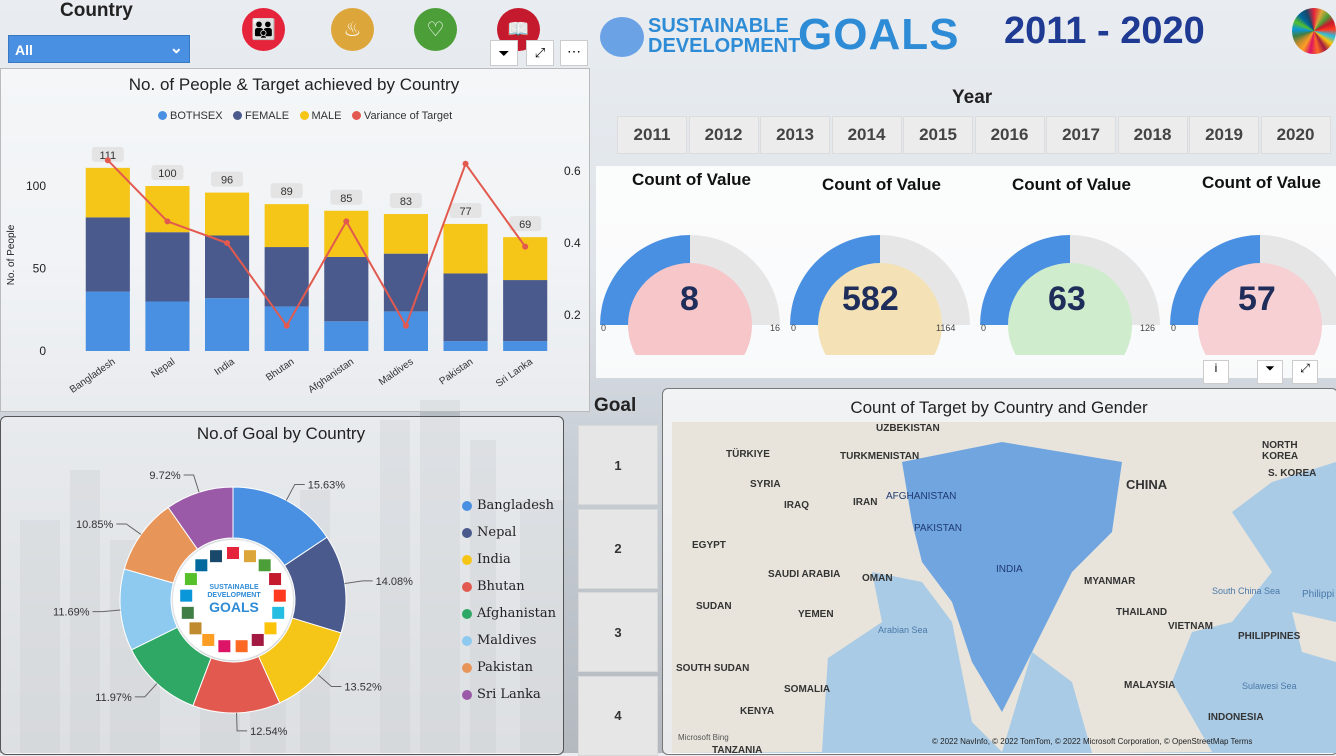 This screenshot has height=756, width=1336. I want to click on kpi-value: 63, so click(1067, 299).